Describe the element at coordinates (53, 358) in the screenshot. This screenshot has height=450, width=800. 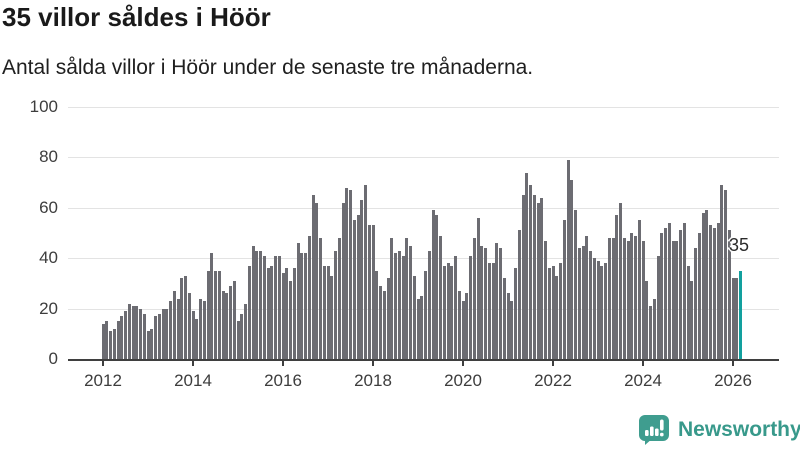
I see `y-tick-label: 0` at that location.